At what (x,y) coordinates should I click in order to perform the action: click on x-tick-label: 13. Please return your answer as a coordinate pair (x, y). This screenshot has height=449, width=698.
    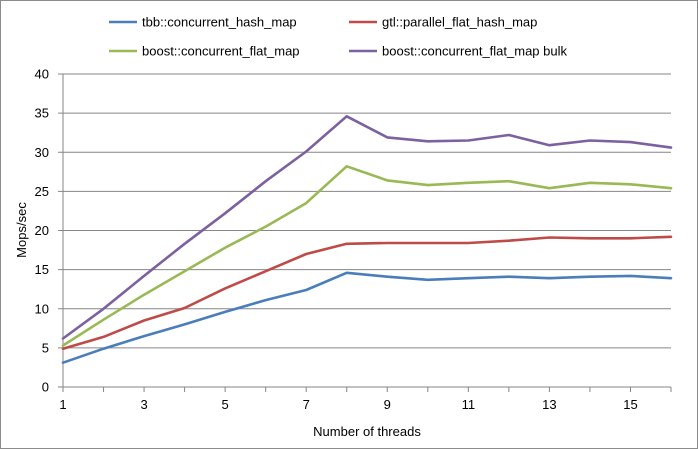
    Looking at the image, I should click on (549, 404).